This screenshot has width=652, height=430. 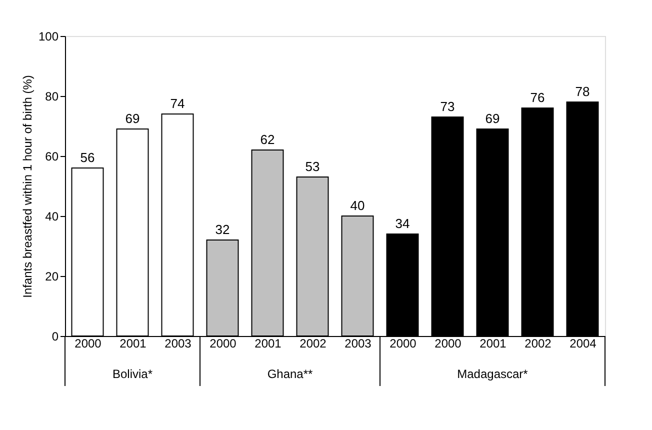 What do you see at coordinates (52, 277) in the screenshot?
I see `y-tick-label: 20` at bounding box center [52, 277].